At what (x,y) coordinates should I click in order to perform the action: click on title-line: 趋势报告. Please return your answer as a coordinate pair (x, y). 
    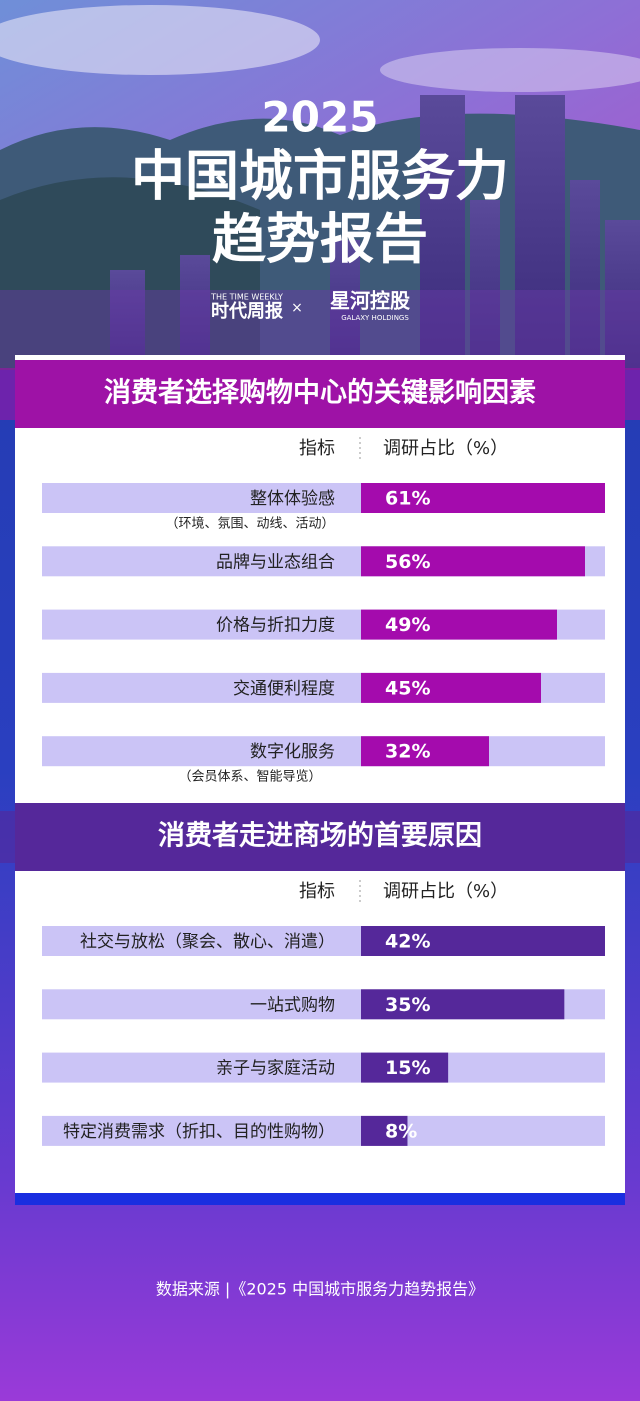
    Looking at the image, I should click on (320, 239).